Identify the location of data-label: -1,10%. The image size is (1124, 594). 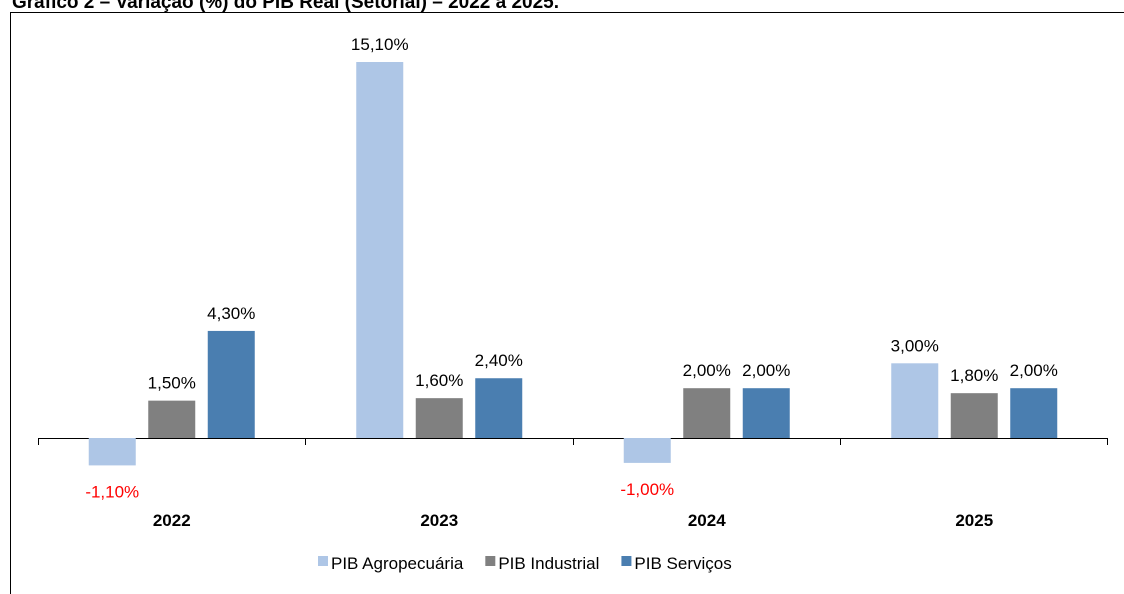
(112, 491).